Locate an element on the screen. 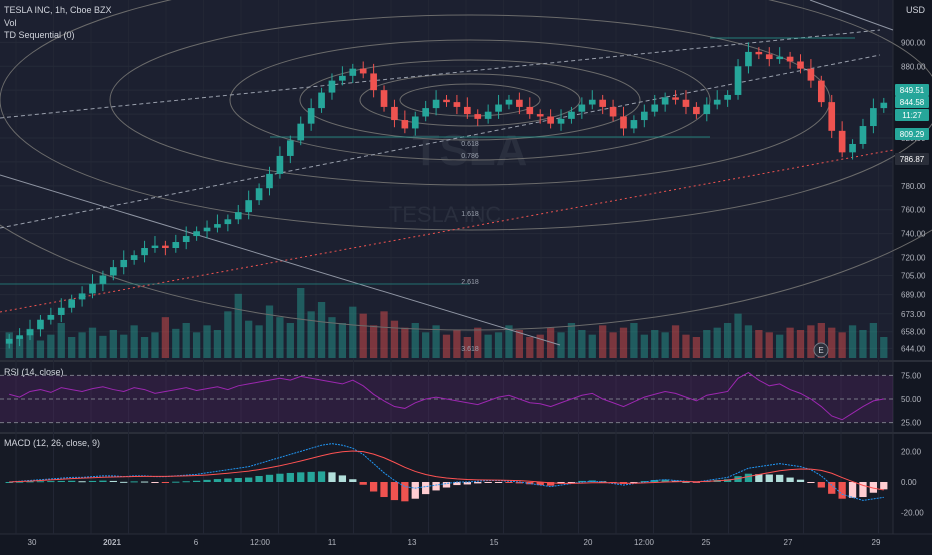  earnings-badge is located at coordinates (821, 350).